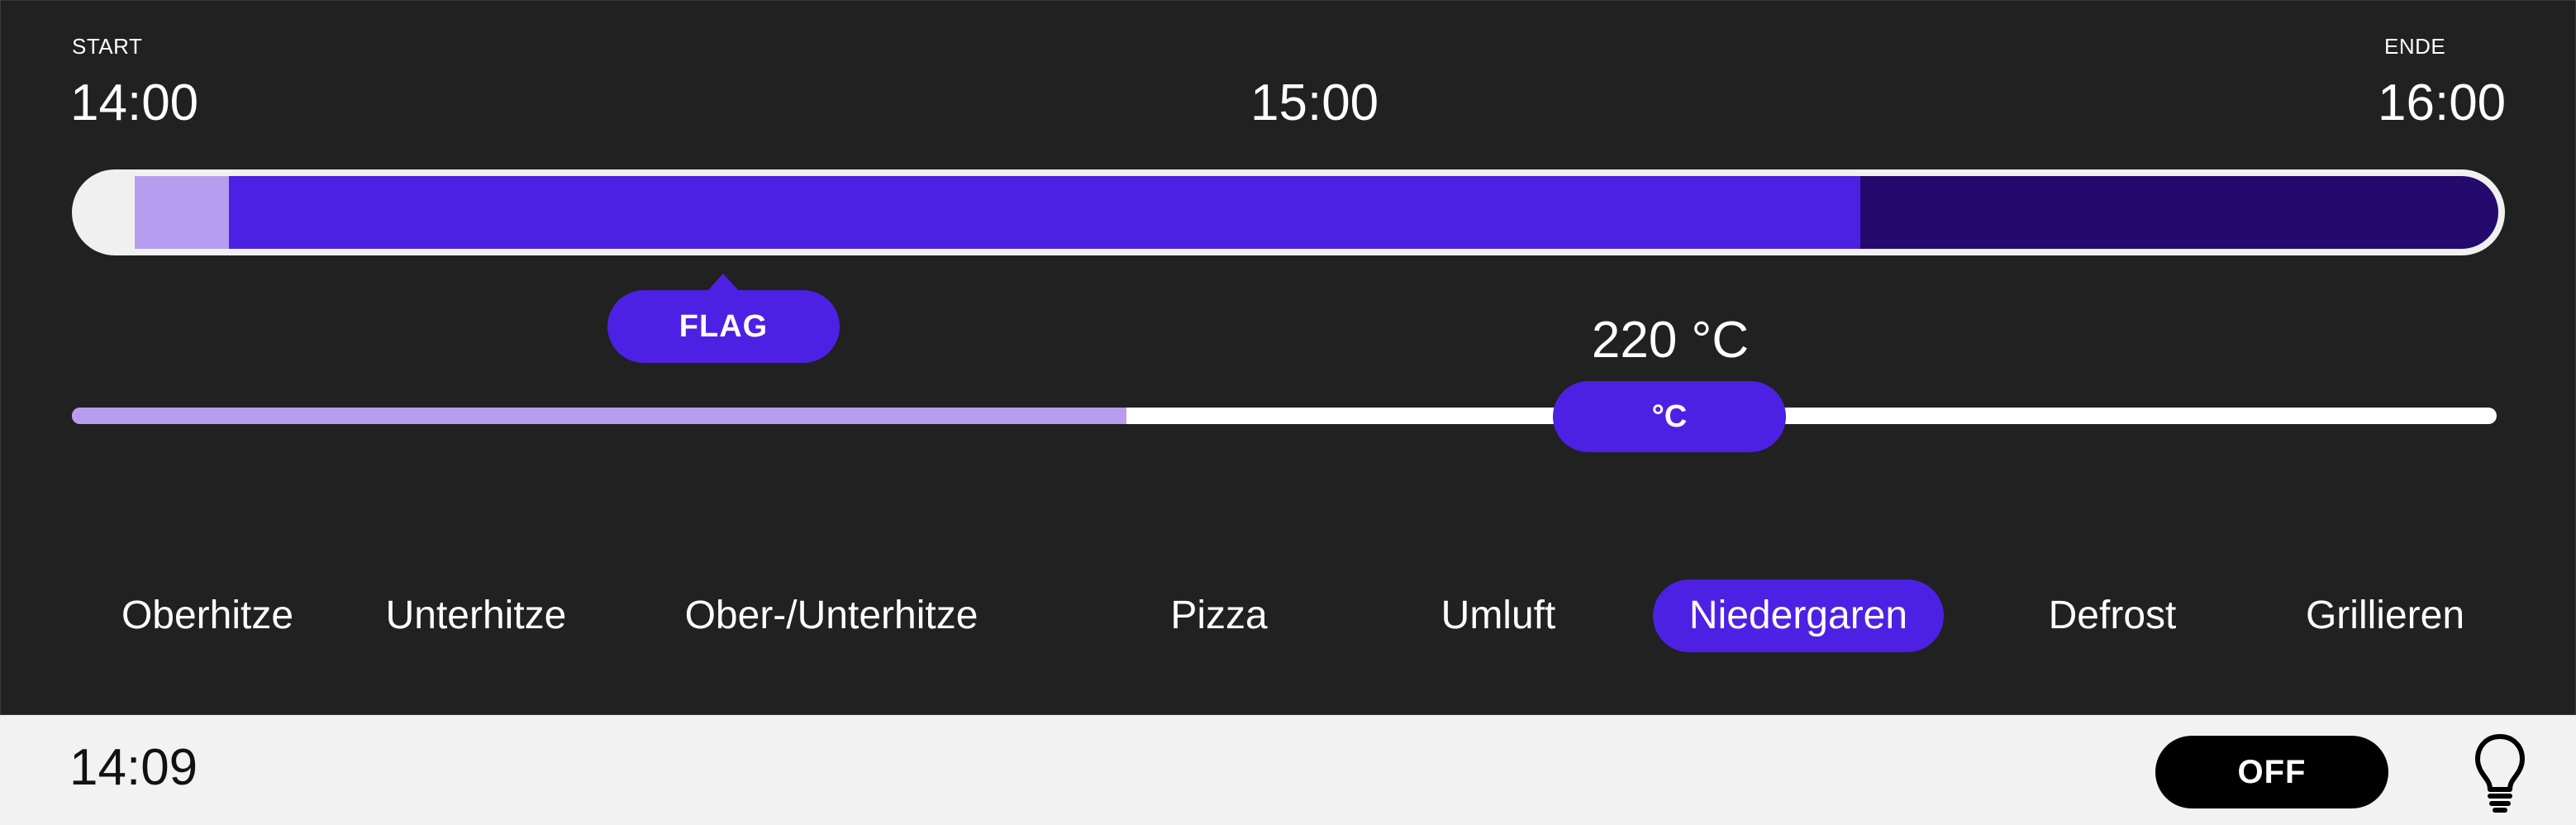 This screenshot has width=2576, height=825. Describe the element at coordinates (1315, 102) in the screenshot. I see `mid-time: 15:00` at that location.